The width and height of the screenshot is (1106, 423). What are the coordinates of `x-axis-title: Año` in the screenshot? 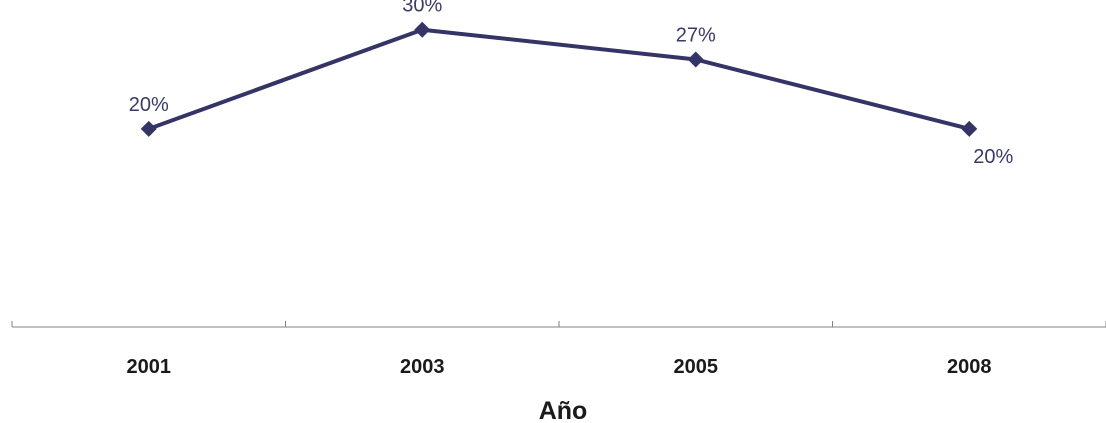 It's located at (563, 410).